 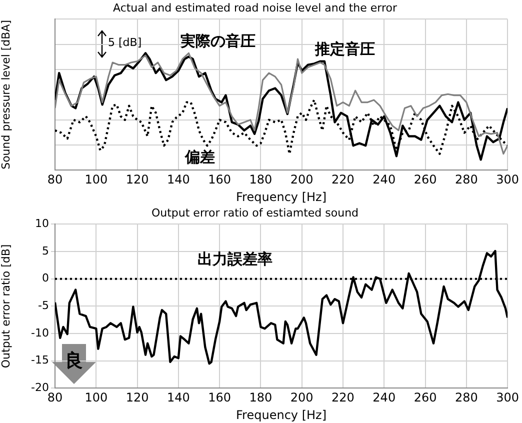 I want to click on y-tick-label: -15, so click(x=40, y=360).